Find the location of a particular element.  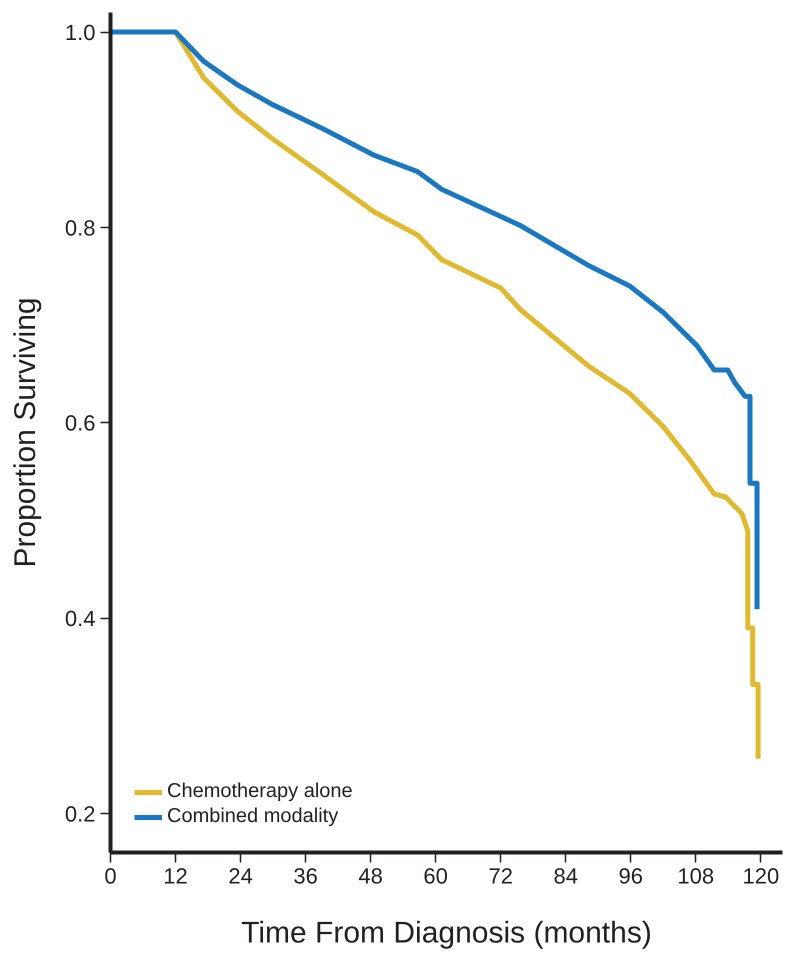

x-tick-label: 12 is located at coordinates (175, 876).